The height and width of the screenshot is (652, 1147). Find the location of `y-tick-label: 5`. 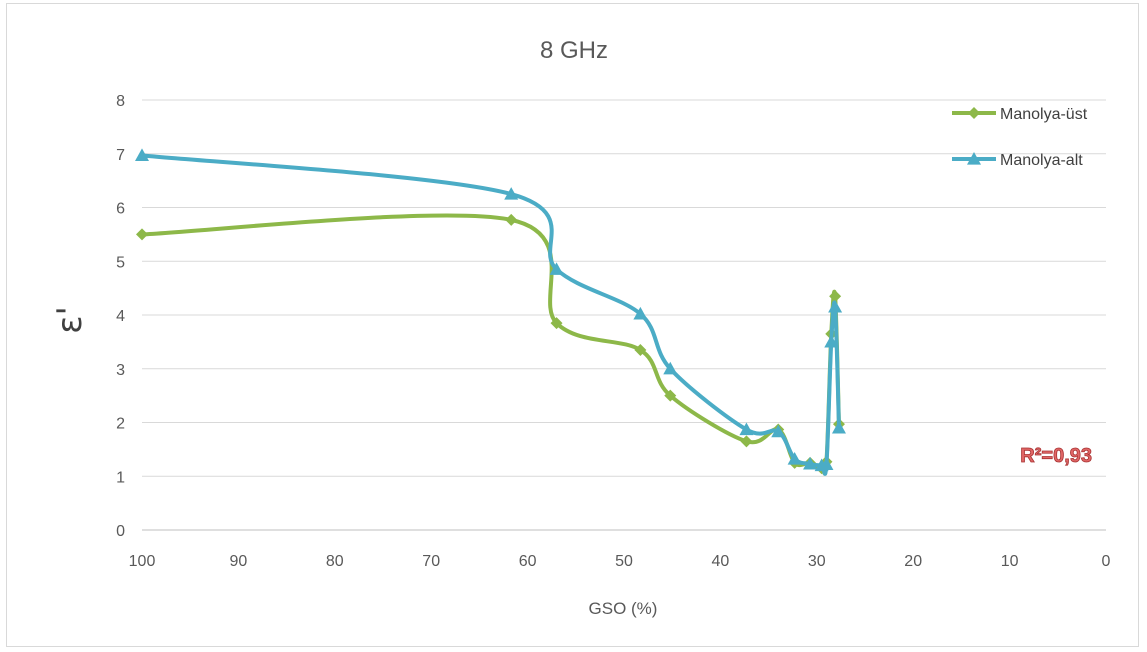

y-tick-label: 5 is located at coordinates (120, 262).